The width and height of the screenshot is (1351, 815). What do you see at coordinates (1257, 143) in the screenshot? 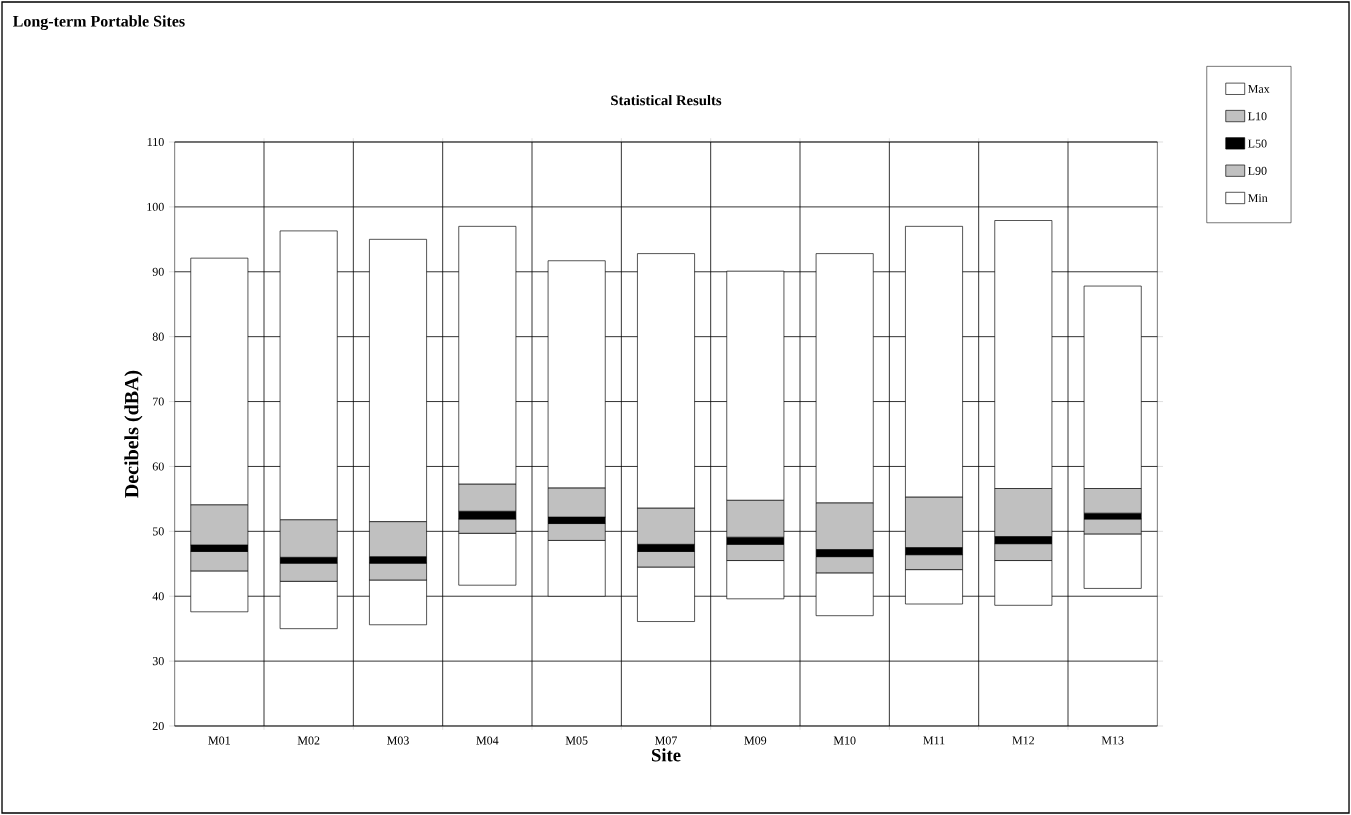
I see `legend-label: L50` at bounding box center [1257, 143].